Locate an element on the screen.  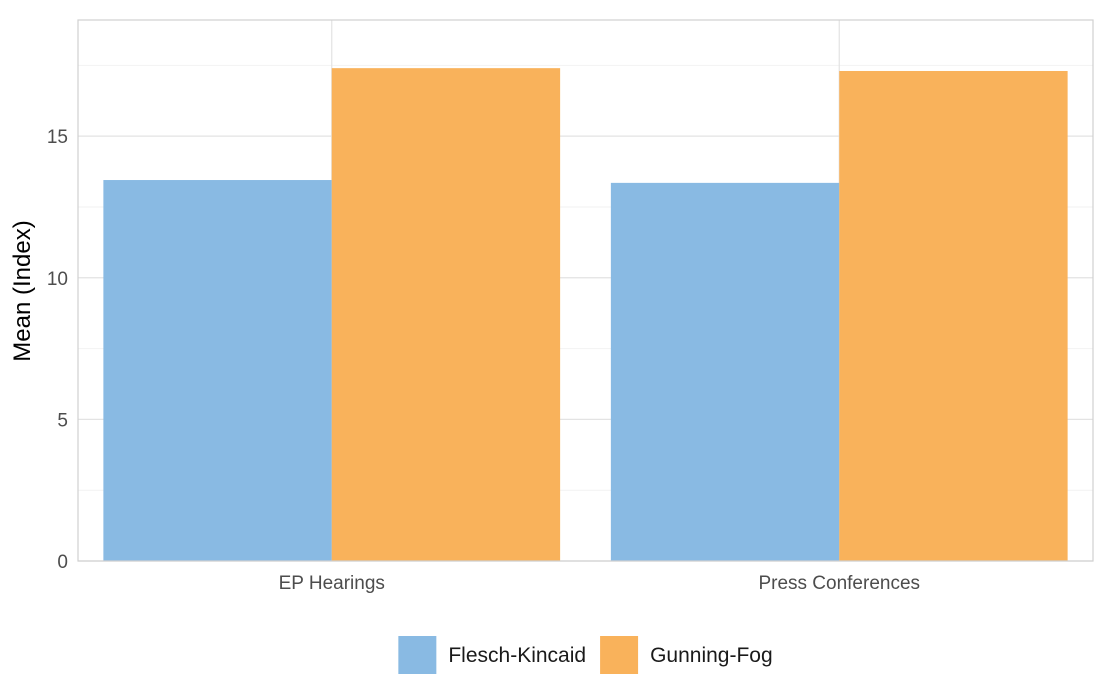
x-tick-label: Press Conferences is located at coordinates (839, 583).